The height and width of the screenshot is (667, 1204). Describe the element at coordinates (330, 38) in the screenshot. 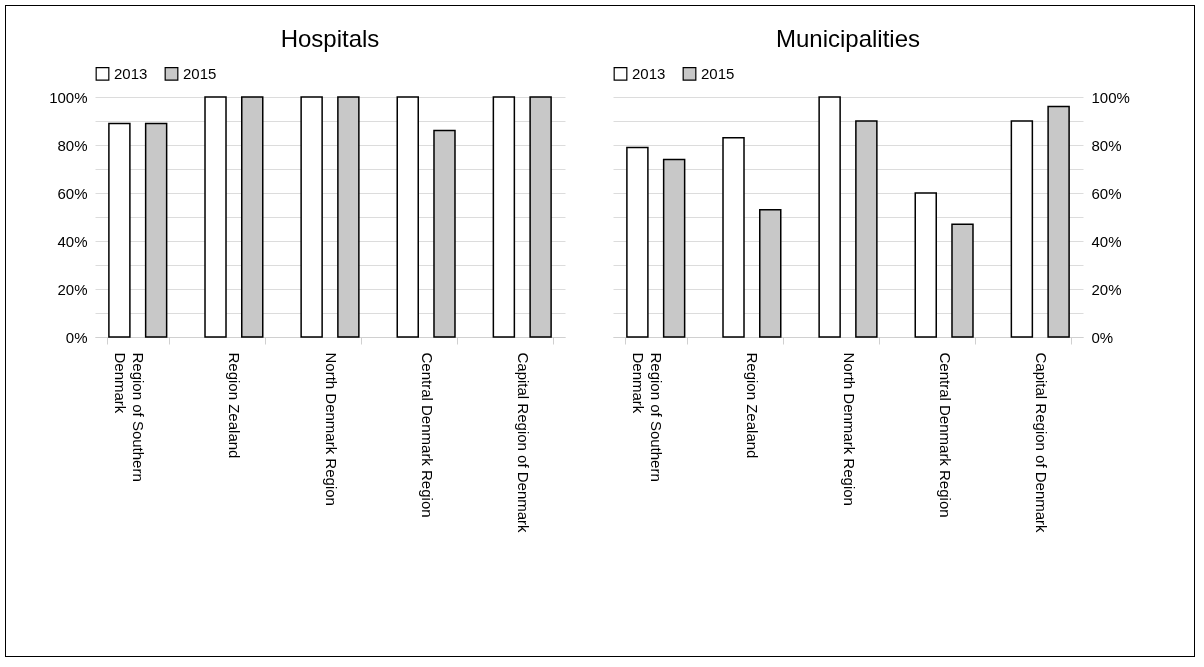

I see `chart-title: Hospitals` at that location.